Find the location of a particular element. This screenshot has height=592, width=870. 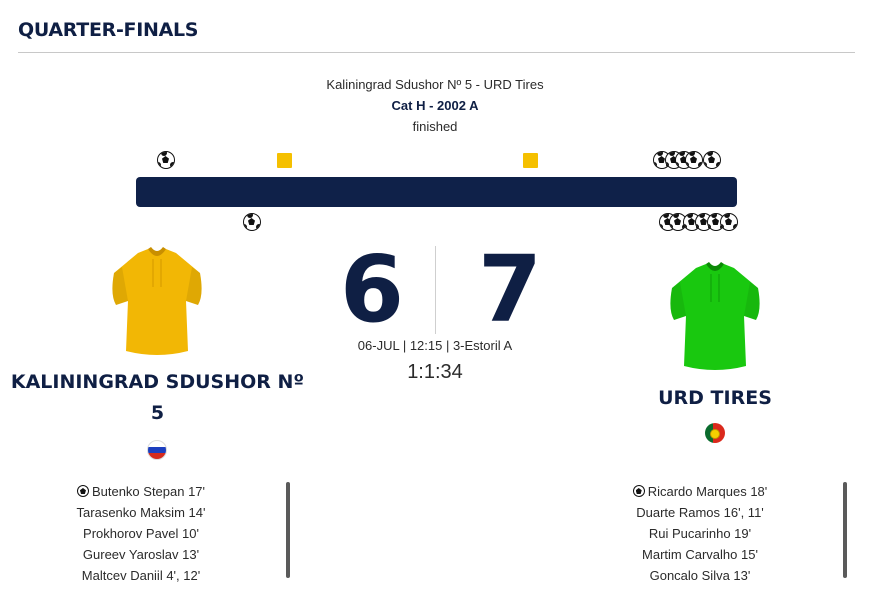

scorer-item: Goncalo Silva 13' is located at coordinates (700, 575).